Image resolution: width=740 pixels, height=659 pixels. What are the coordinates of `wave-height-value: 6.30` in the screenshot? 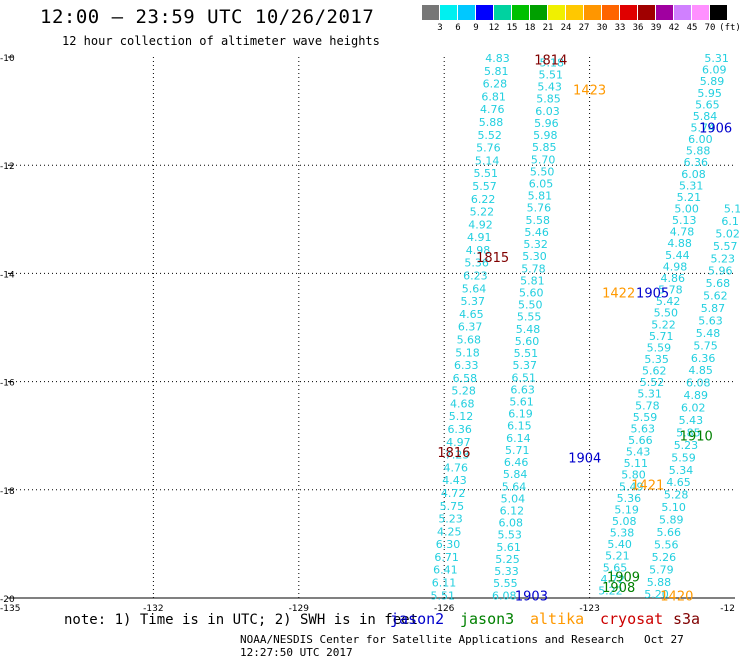 It's located at (448, 544).